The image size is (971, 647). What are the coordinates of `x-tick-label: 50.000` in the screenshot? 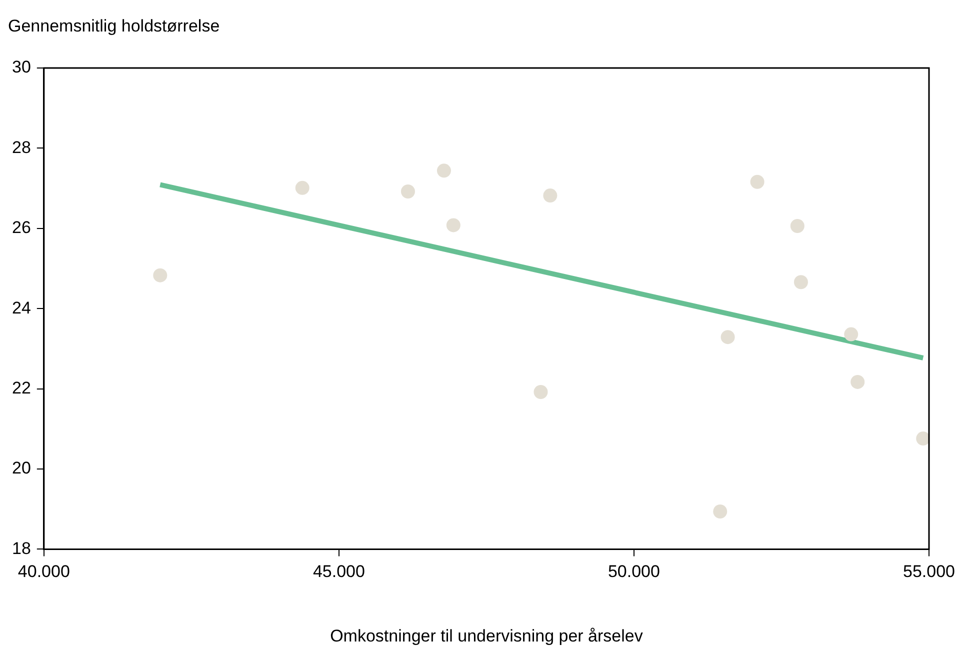 It's located at (634, 572).